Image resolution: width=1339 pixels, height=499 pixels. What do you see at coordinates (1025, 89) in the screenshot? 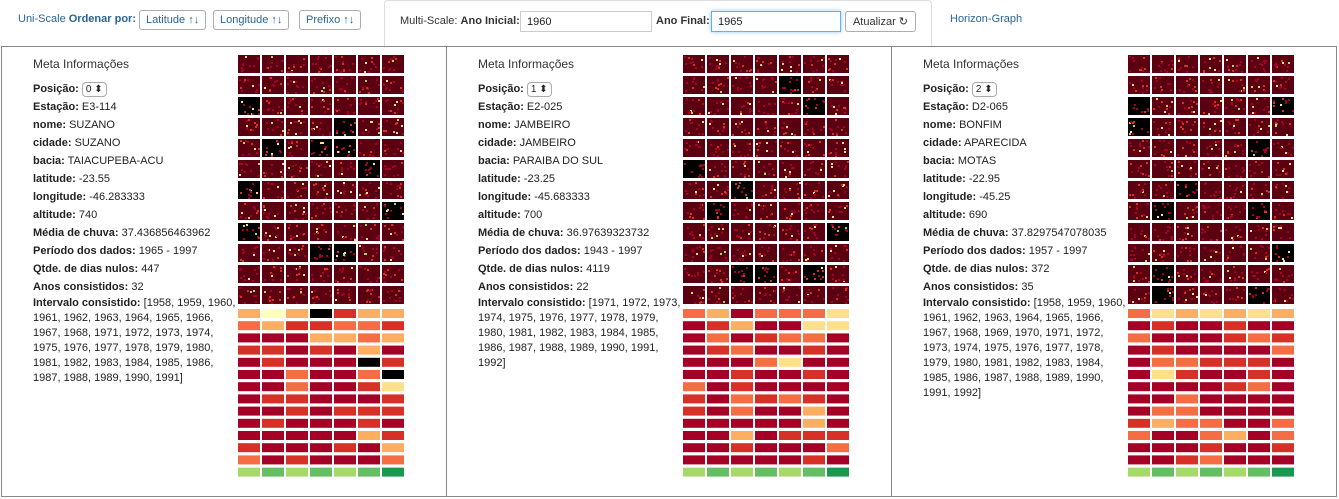
I see `posicao-row: Posição: 2 ⬍` at bounding box center [1025, 89].